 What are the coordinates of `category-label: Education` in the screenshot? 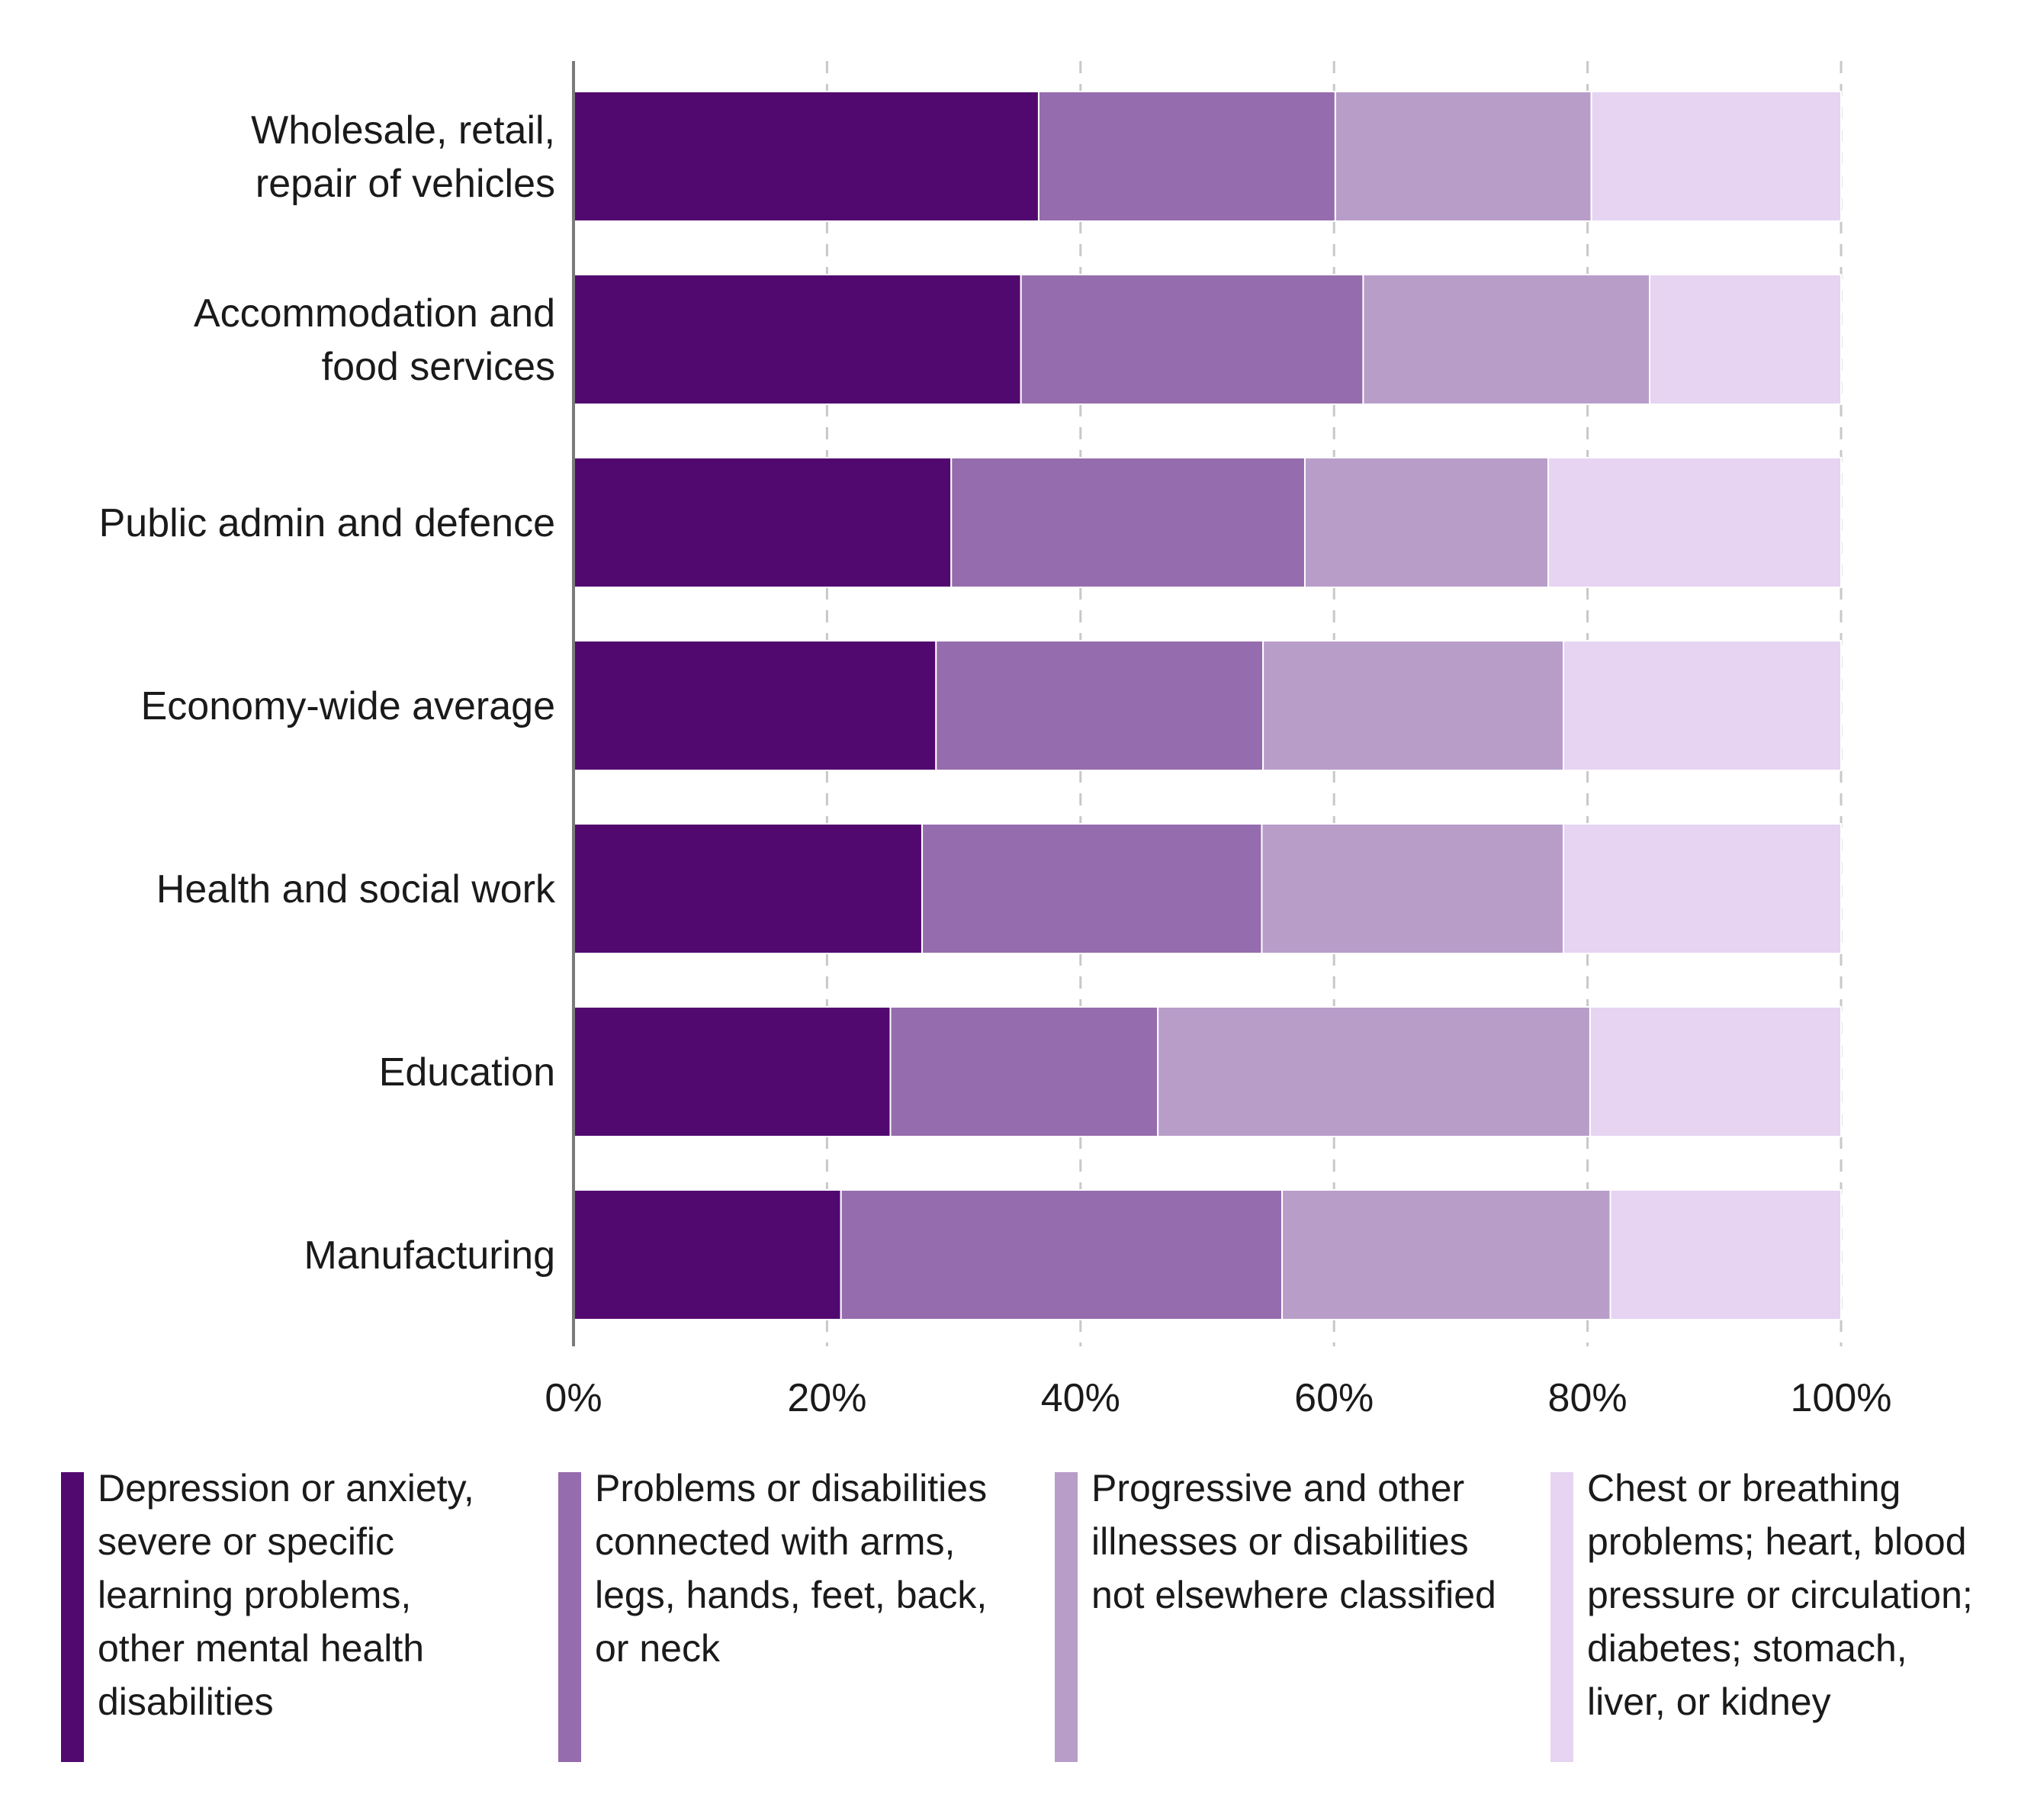 It's located at (467, 1072).